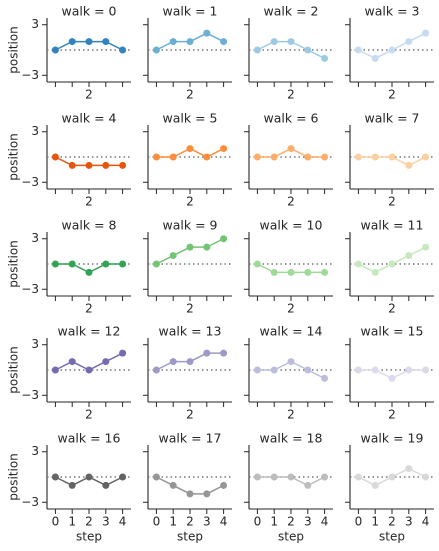 The width and height of the screenshot is (439, 551). Describe the element at coordinates (190, 225) in the screenshot. I see `panel-title: walk = 9` at that location.